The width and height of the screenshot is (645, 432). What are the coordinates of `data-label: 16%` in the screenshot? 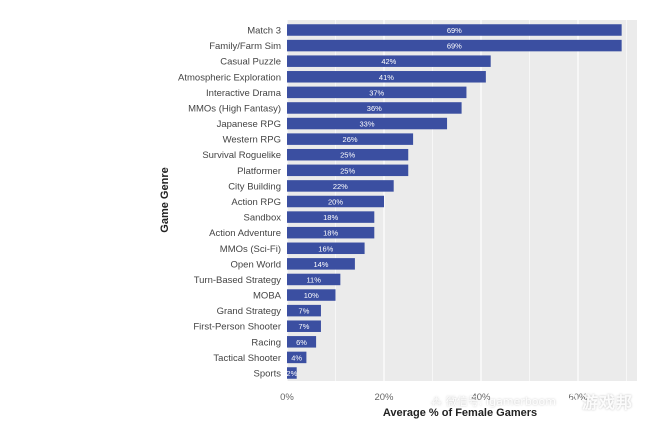 It's located at (325, 248).